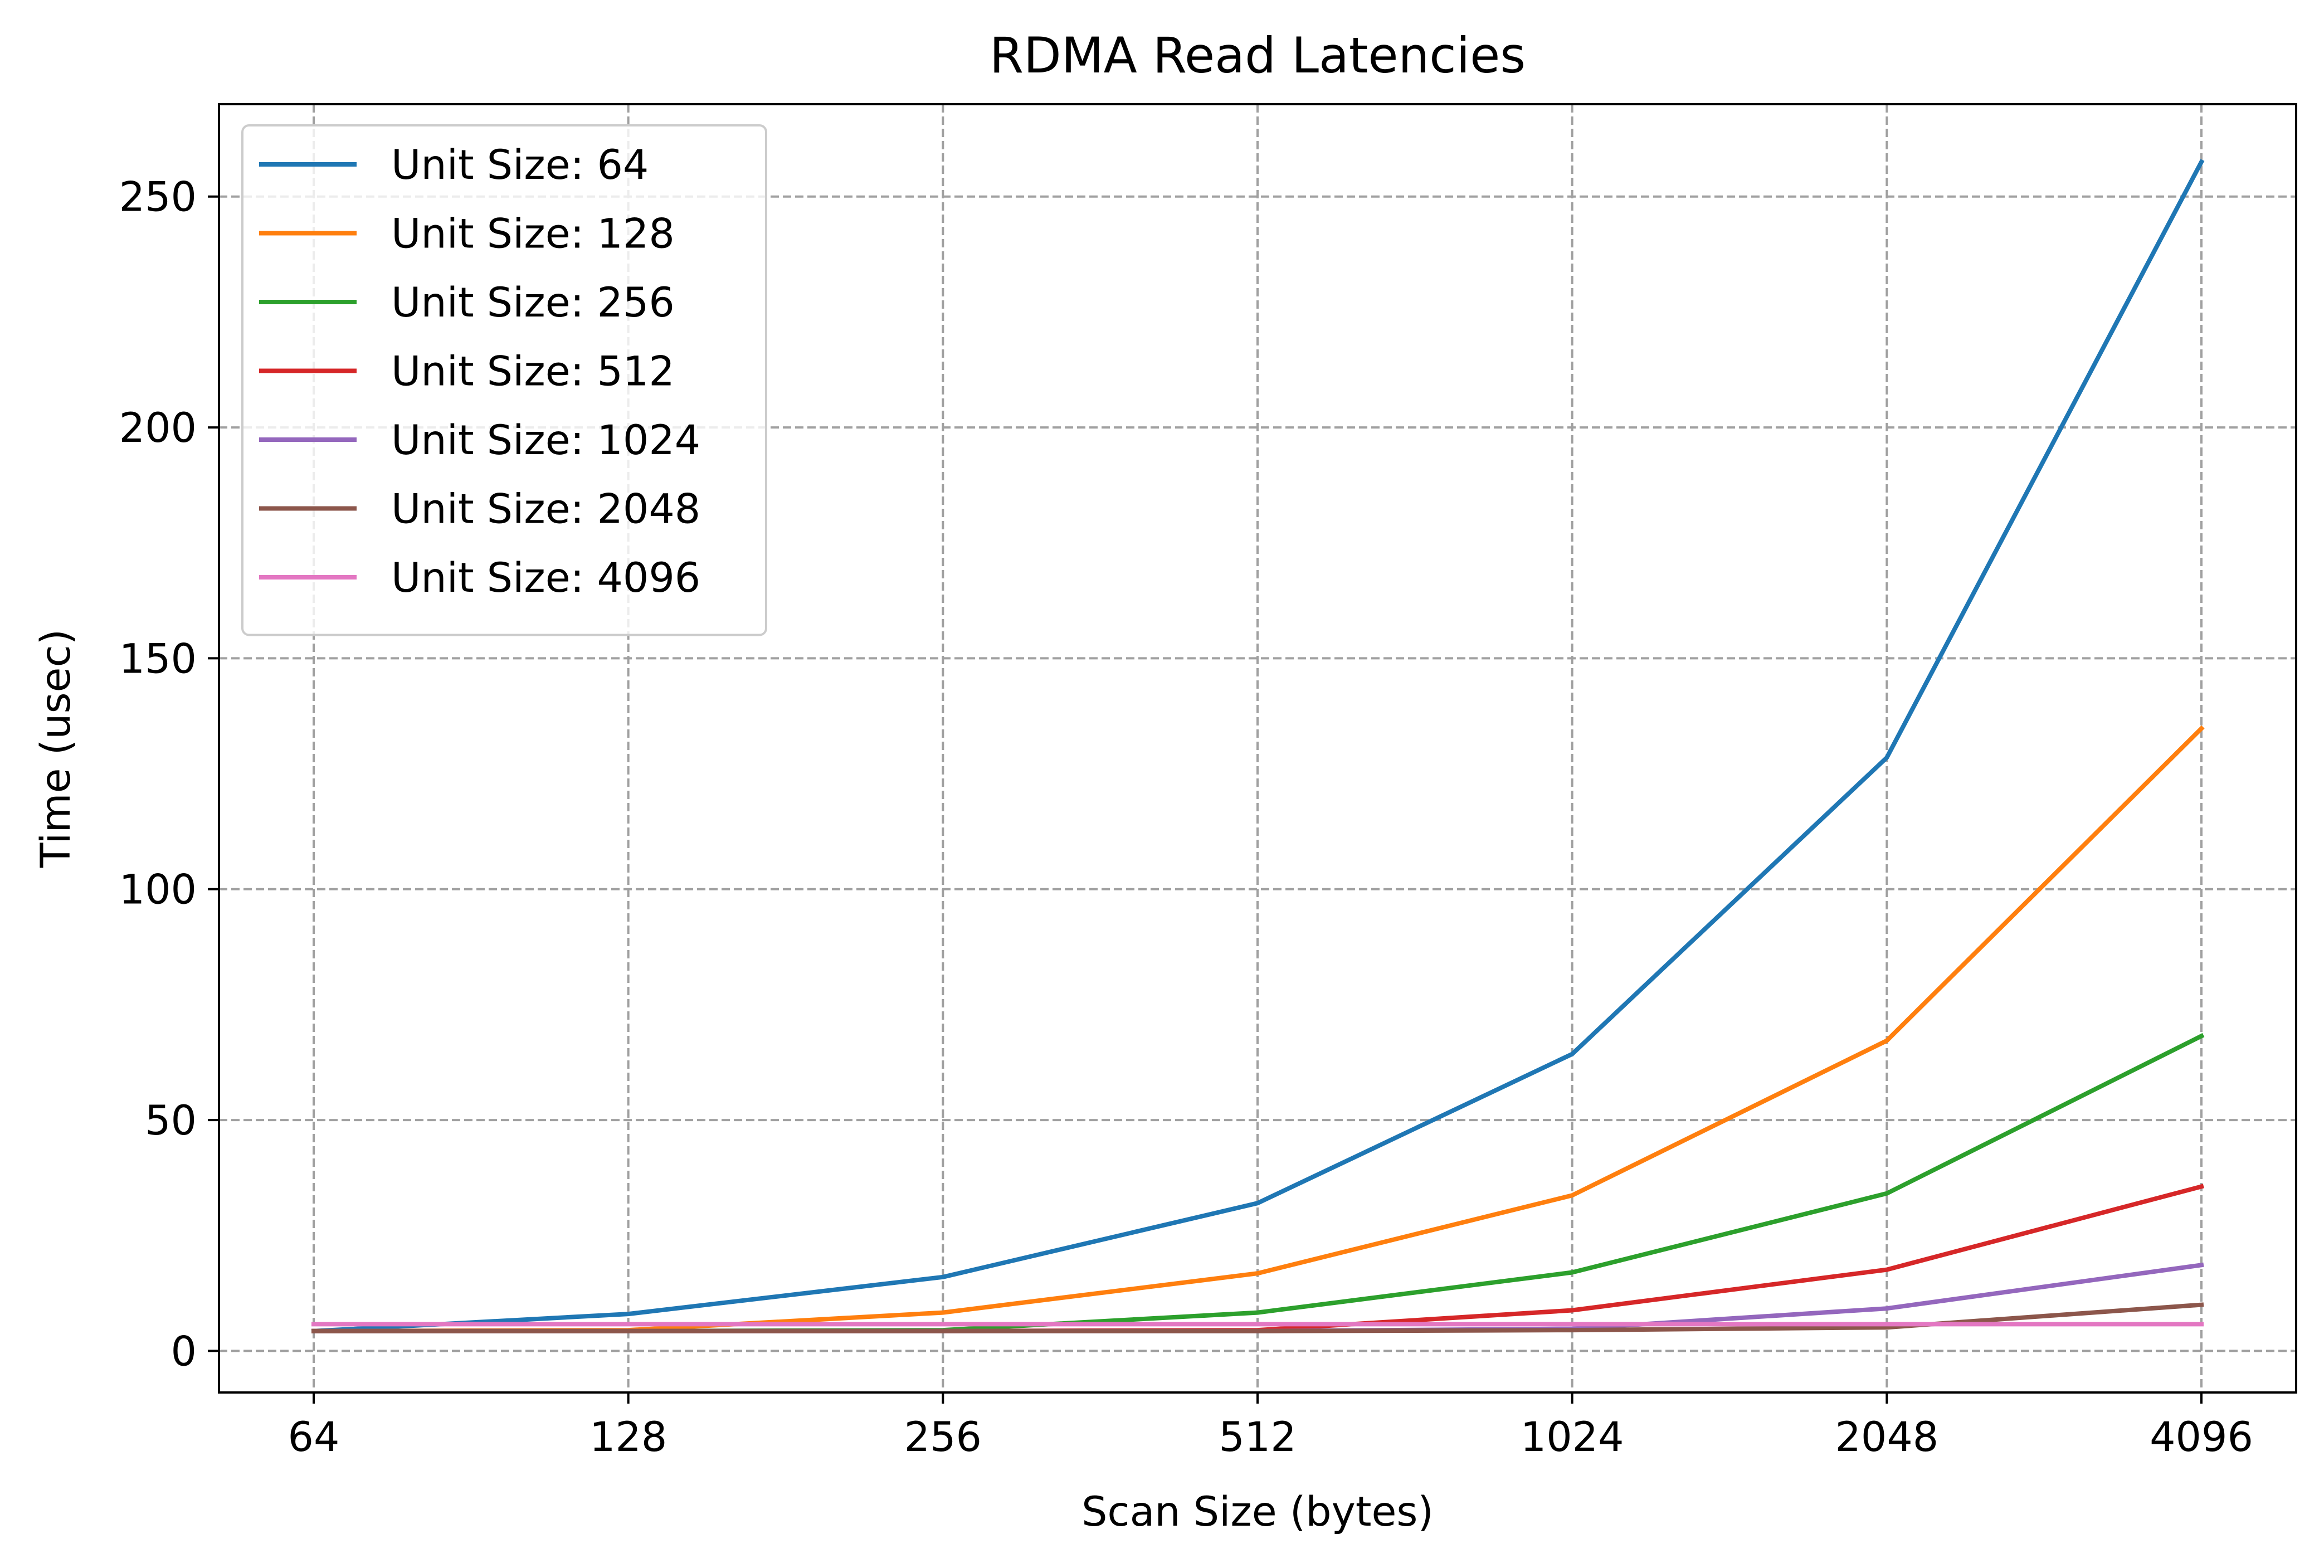  I want to click on legend-label: Unit Size: 4096, so click(545, 578).